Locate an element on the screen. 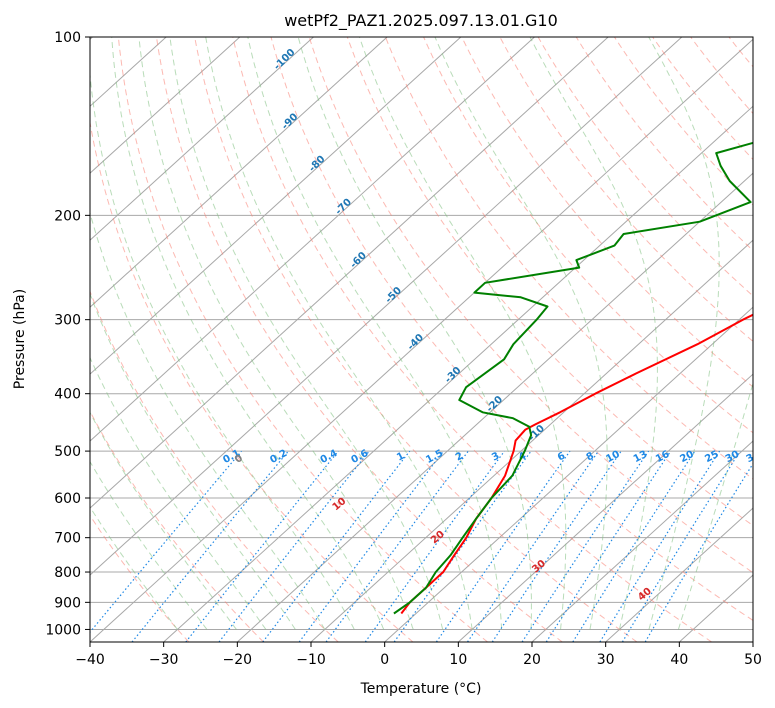 The height and width of the screenshot is (708, 775). mixing-ratio-label: 1 is located at coordinates (400, 456).